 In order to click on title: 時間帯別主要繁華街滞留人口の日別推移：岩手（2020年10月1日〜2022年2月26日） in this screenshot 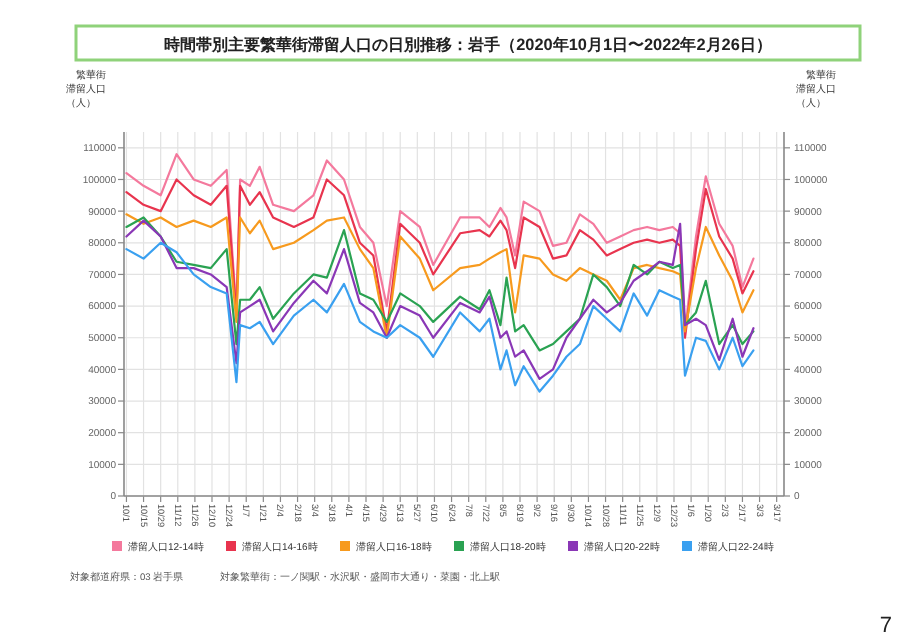, I will do `click(468, 43)`.